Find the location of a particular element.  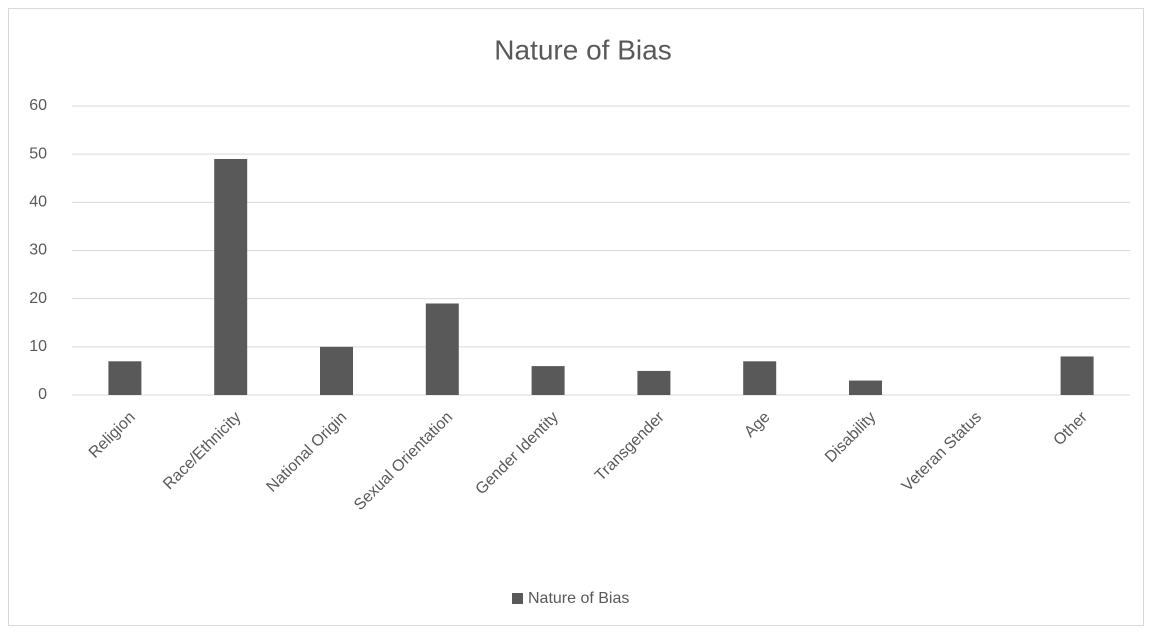

y-tick-label: 20 is located at coordinates (38, 298).